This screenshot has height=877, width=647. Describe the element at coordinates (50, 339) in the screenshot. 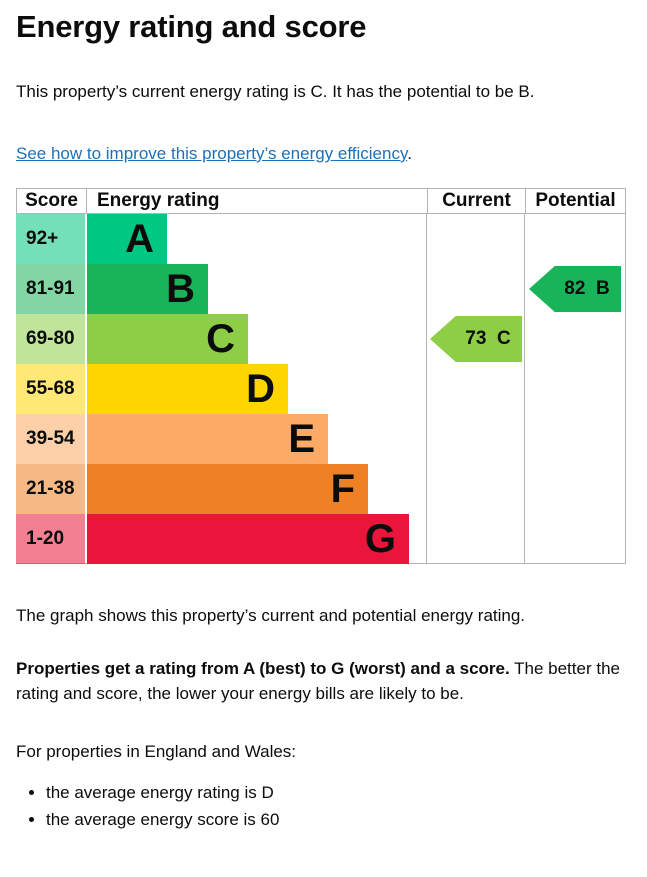

I see `score-range-c: 69-80` at that location.